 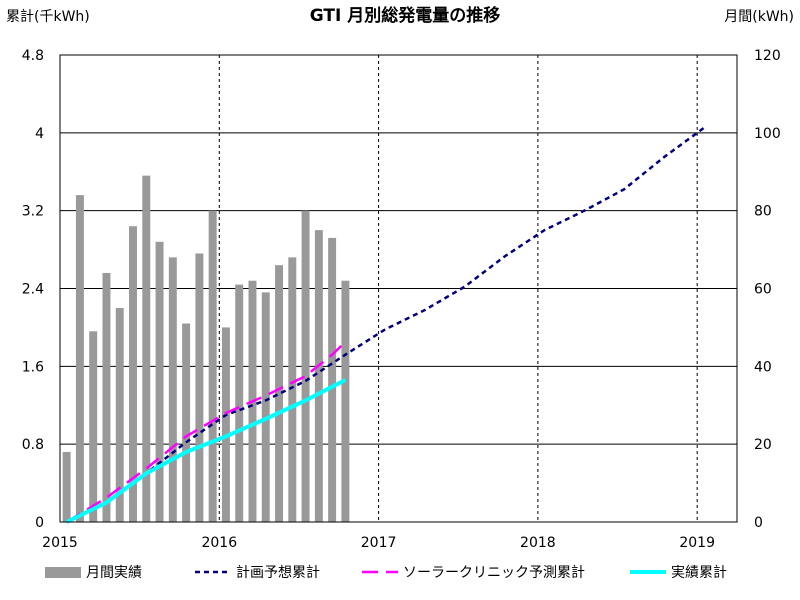 What do you see at coordinates (767, 134) in the screenshot?
I see `right-tick-label: 100` at bounding box center [767, 134].